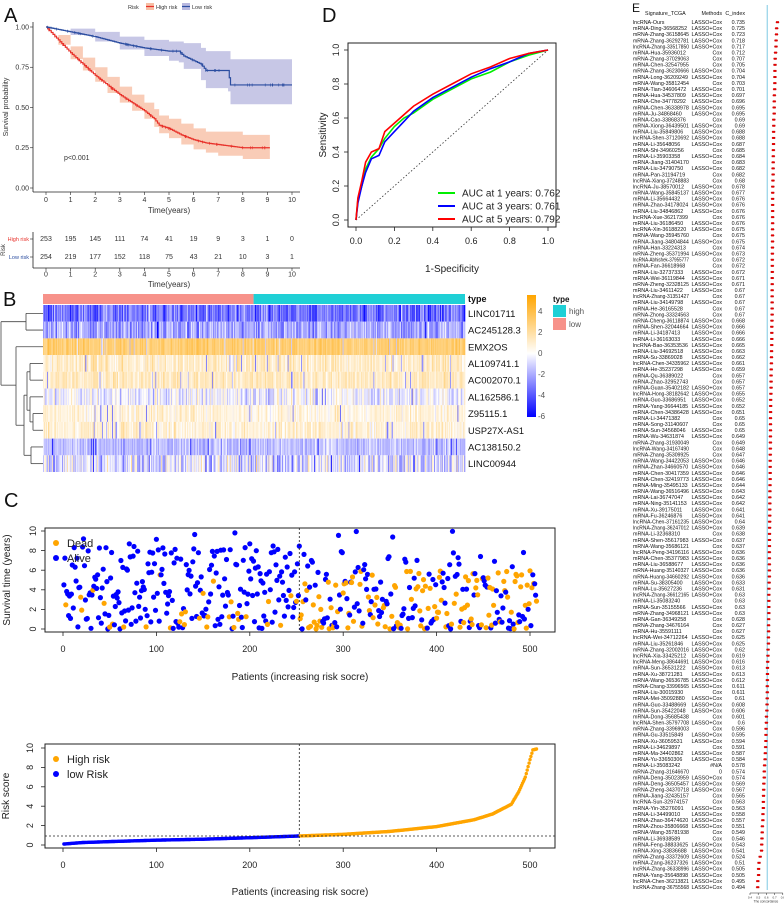  Describe the element at coordinates (46, 239) in the screenshot. I see `risk-count: 253` at that location.